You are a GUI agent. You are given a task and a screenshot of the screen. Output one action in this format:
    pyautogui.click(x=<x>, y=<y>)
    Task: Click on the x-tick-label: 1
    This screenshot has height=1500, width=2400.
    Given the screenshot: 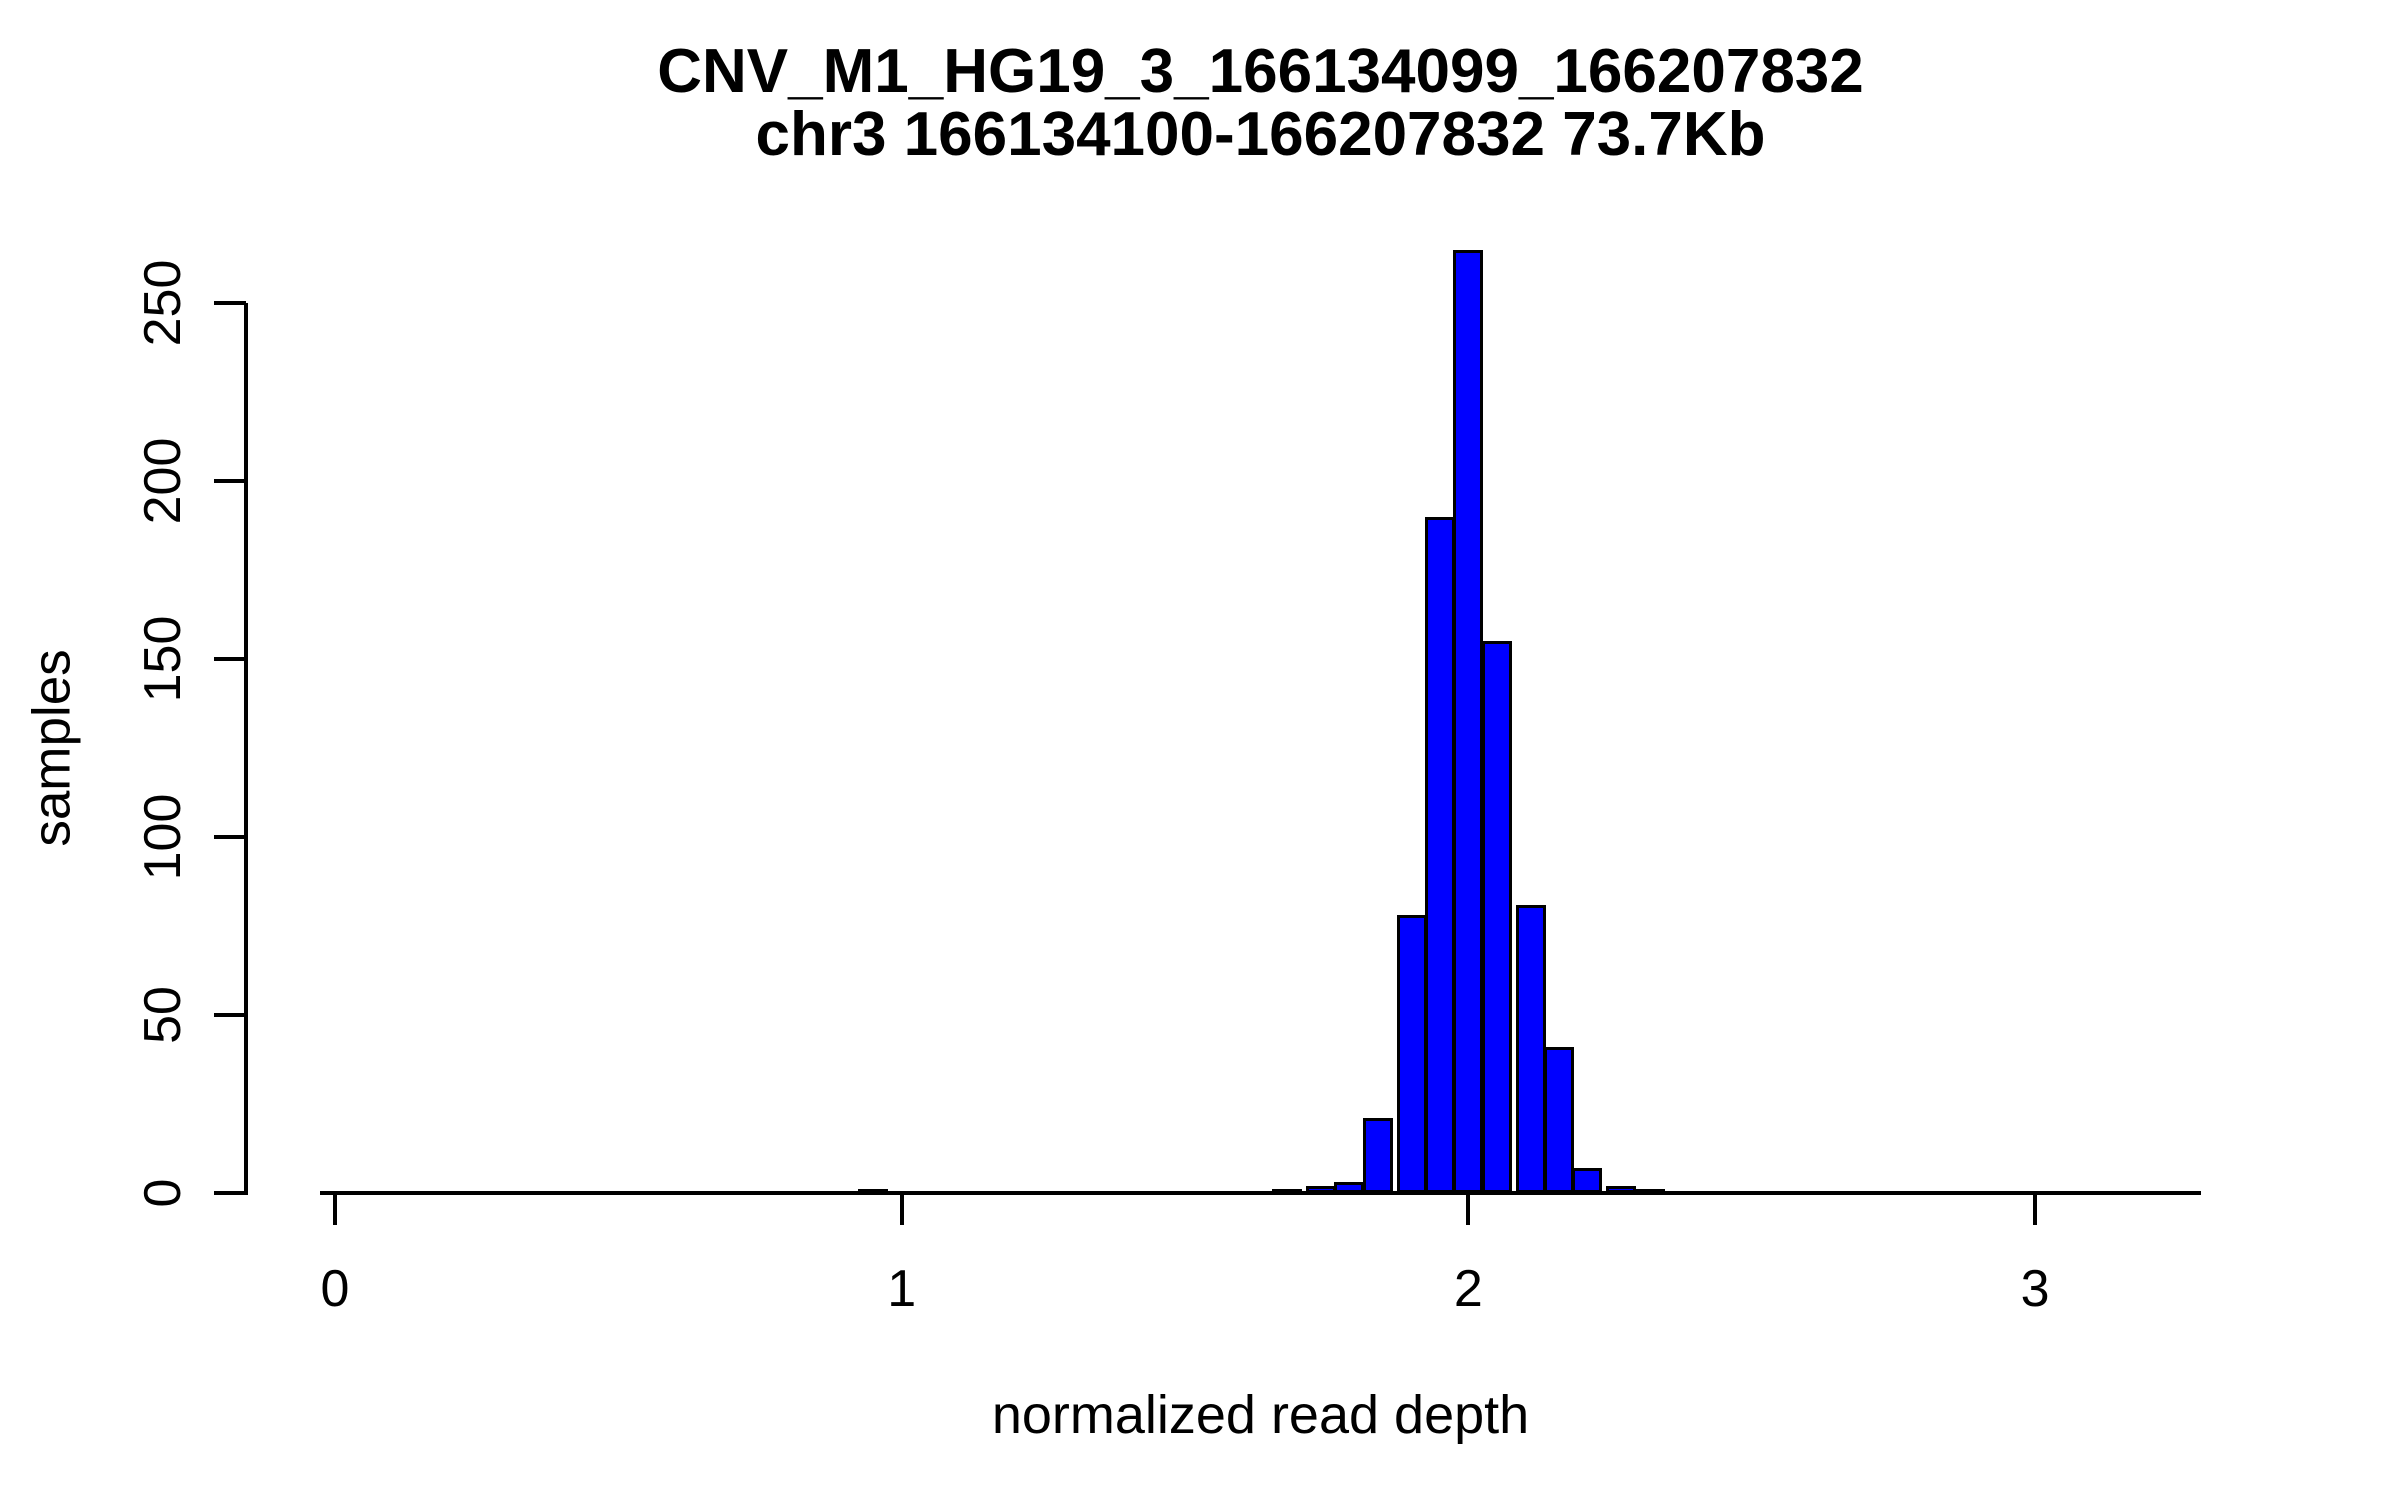 What is the action you would take?
    pyautogui.click(x=902, y=1289)
    